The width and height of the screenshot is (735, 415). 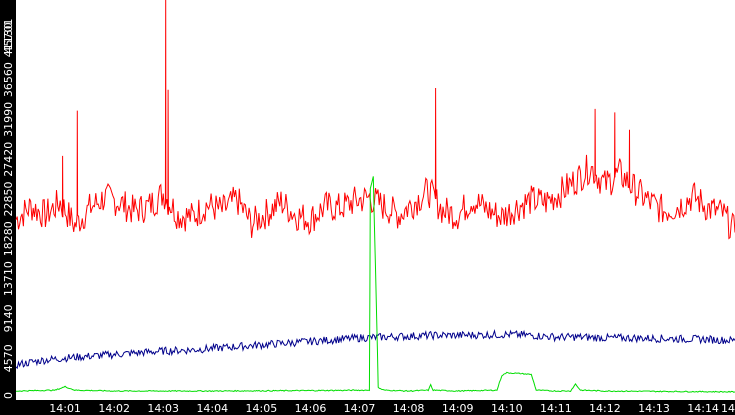 What do you see at coordinates (8, 395) in the screenshot?
I see `y-tick-label: 0` at bounding box center [8, 395].